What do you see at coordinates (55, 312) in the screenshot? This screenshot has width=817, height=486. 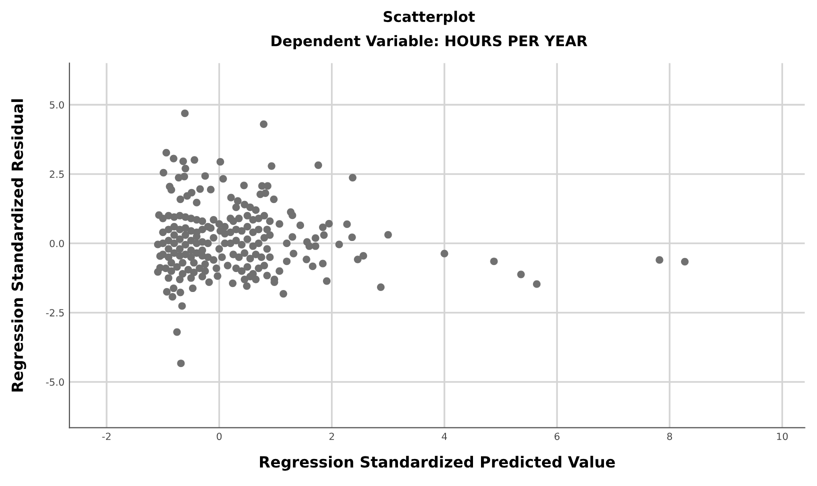 I see `y-tick-label: -2.5` at bounding box center [55, 312].